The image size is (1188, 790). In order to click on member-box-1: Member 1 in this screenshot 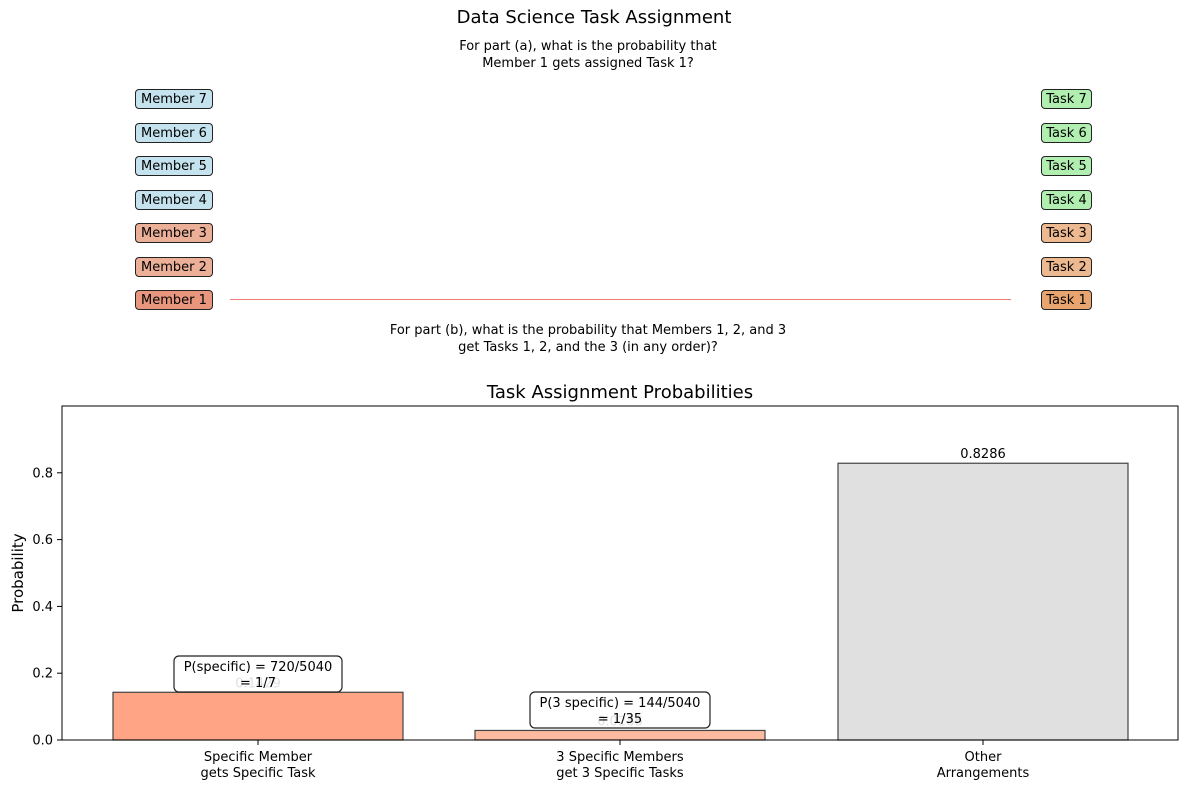, I will do `click(174, 300)`.